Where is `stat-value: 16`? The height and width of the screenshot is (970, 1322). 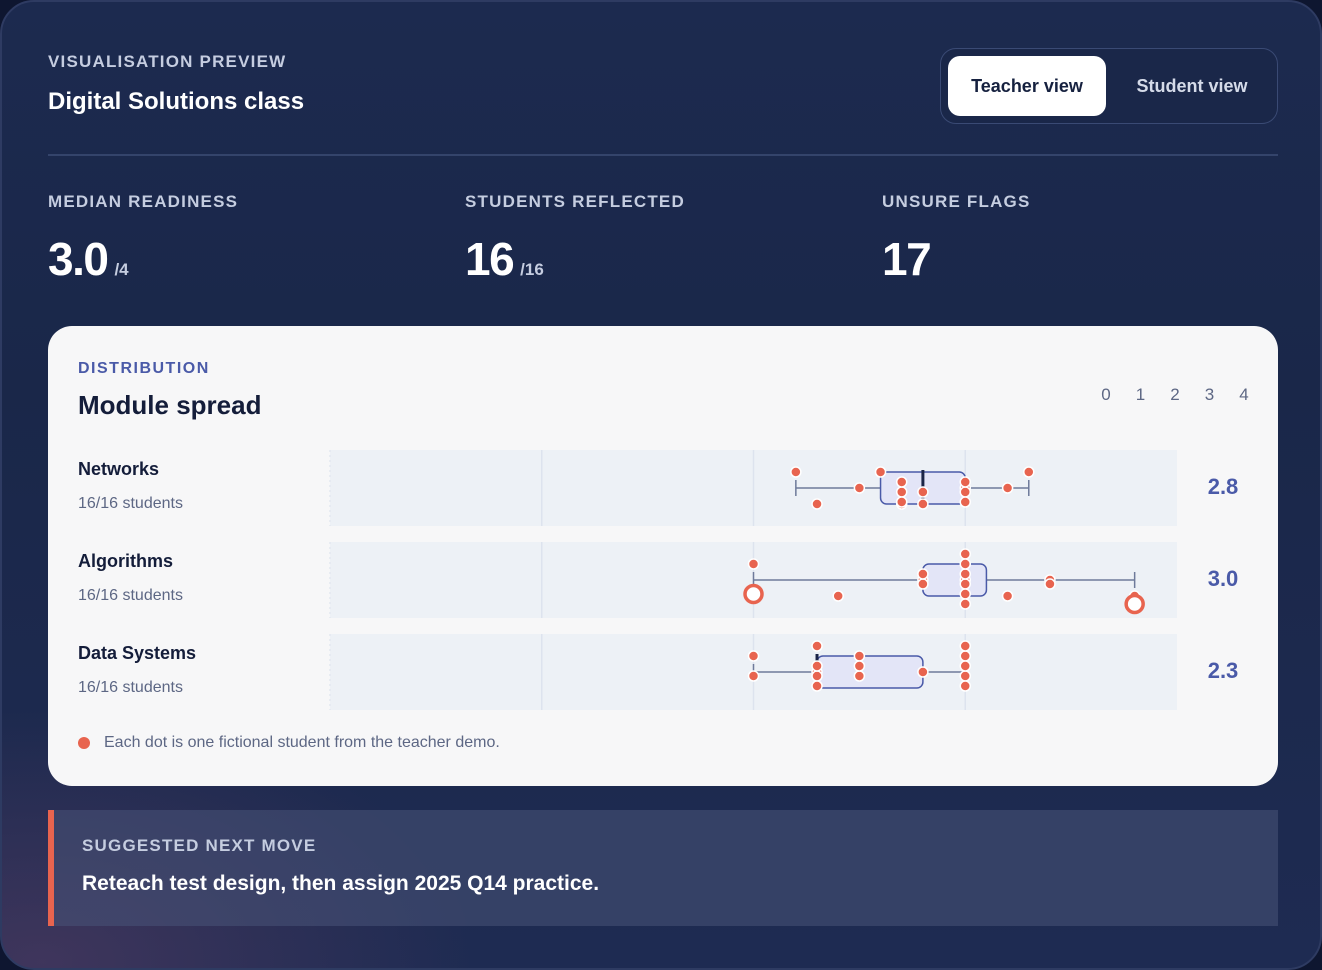
stat-value: 16 is located at coordinates (490, 259).